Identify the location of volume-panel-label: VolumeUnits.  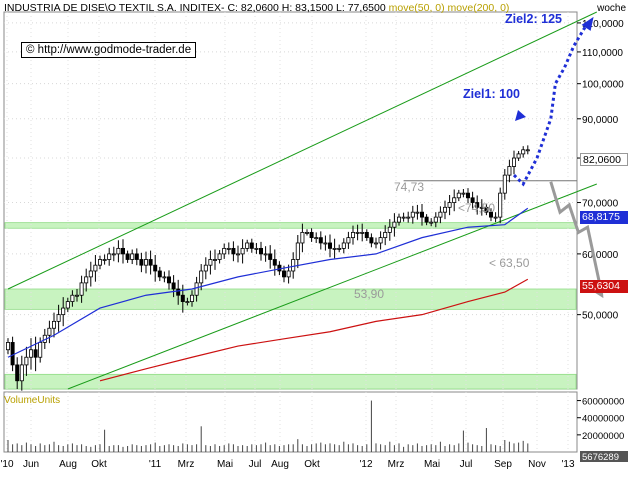
(32, 400).